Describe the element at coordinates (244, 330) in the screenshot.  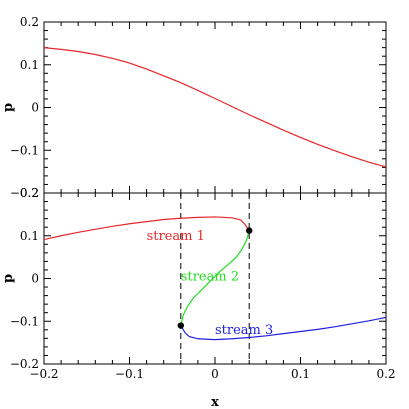
I see `series-label-3: stream 3` at that location.